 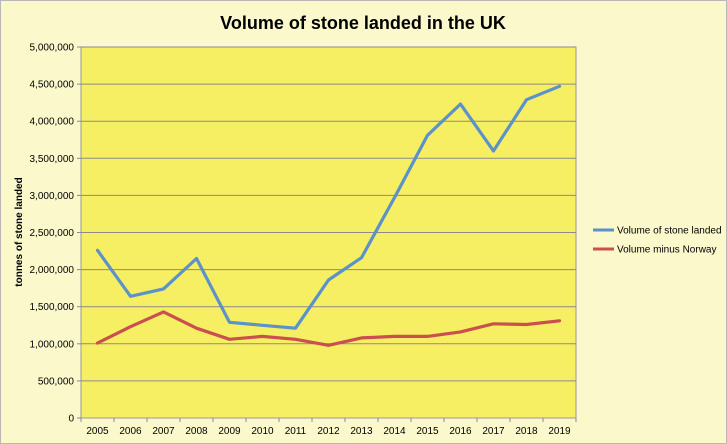 What do you see at coordinates (71, 419) in the screenshot?
I see `y-tick-label: 0` at bounding box center [71, 419].